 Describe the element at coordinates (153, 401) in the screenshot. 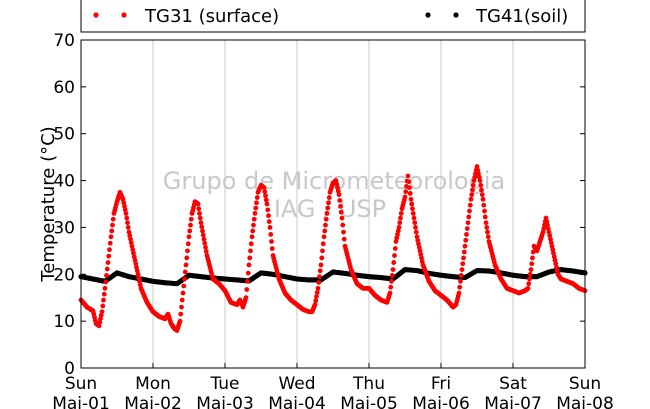

I see `x-tick-date-label: Mai-02` at that location.